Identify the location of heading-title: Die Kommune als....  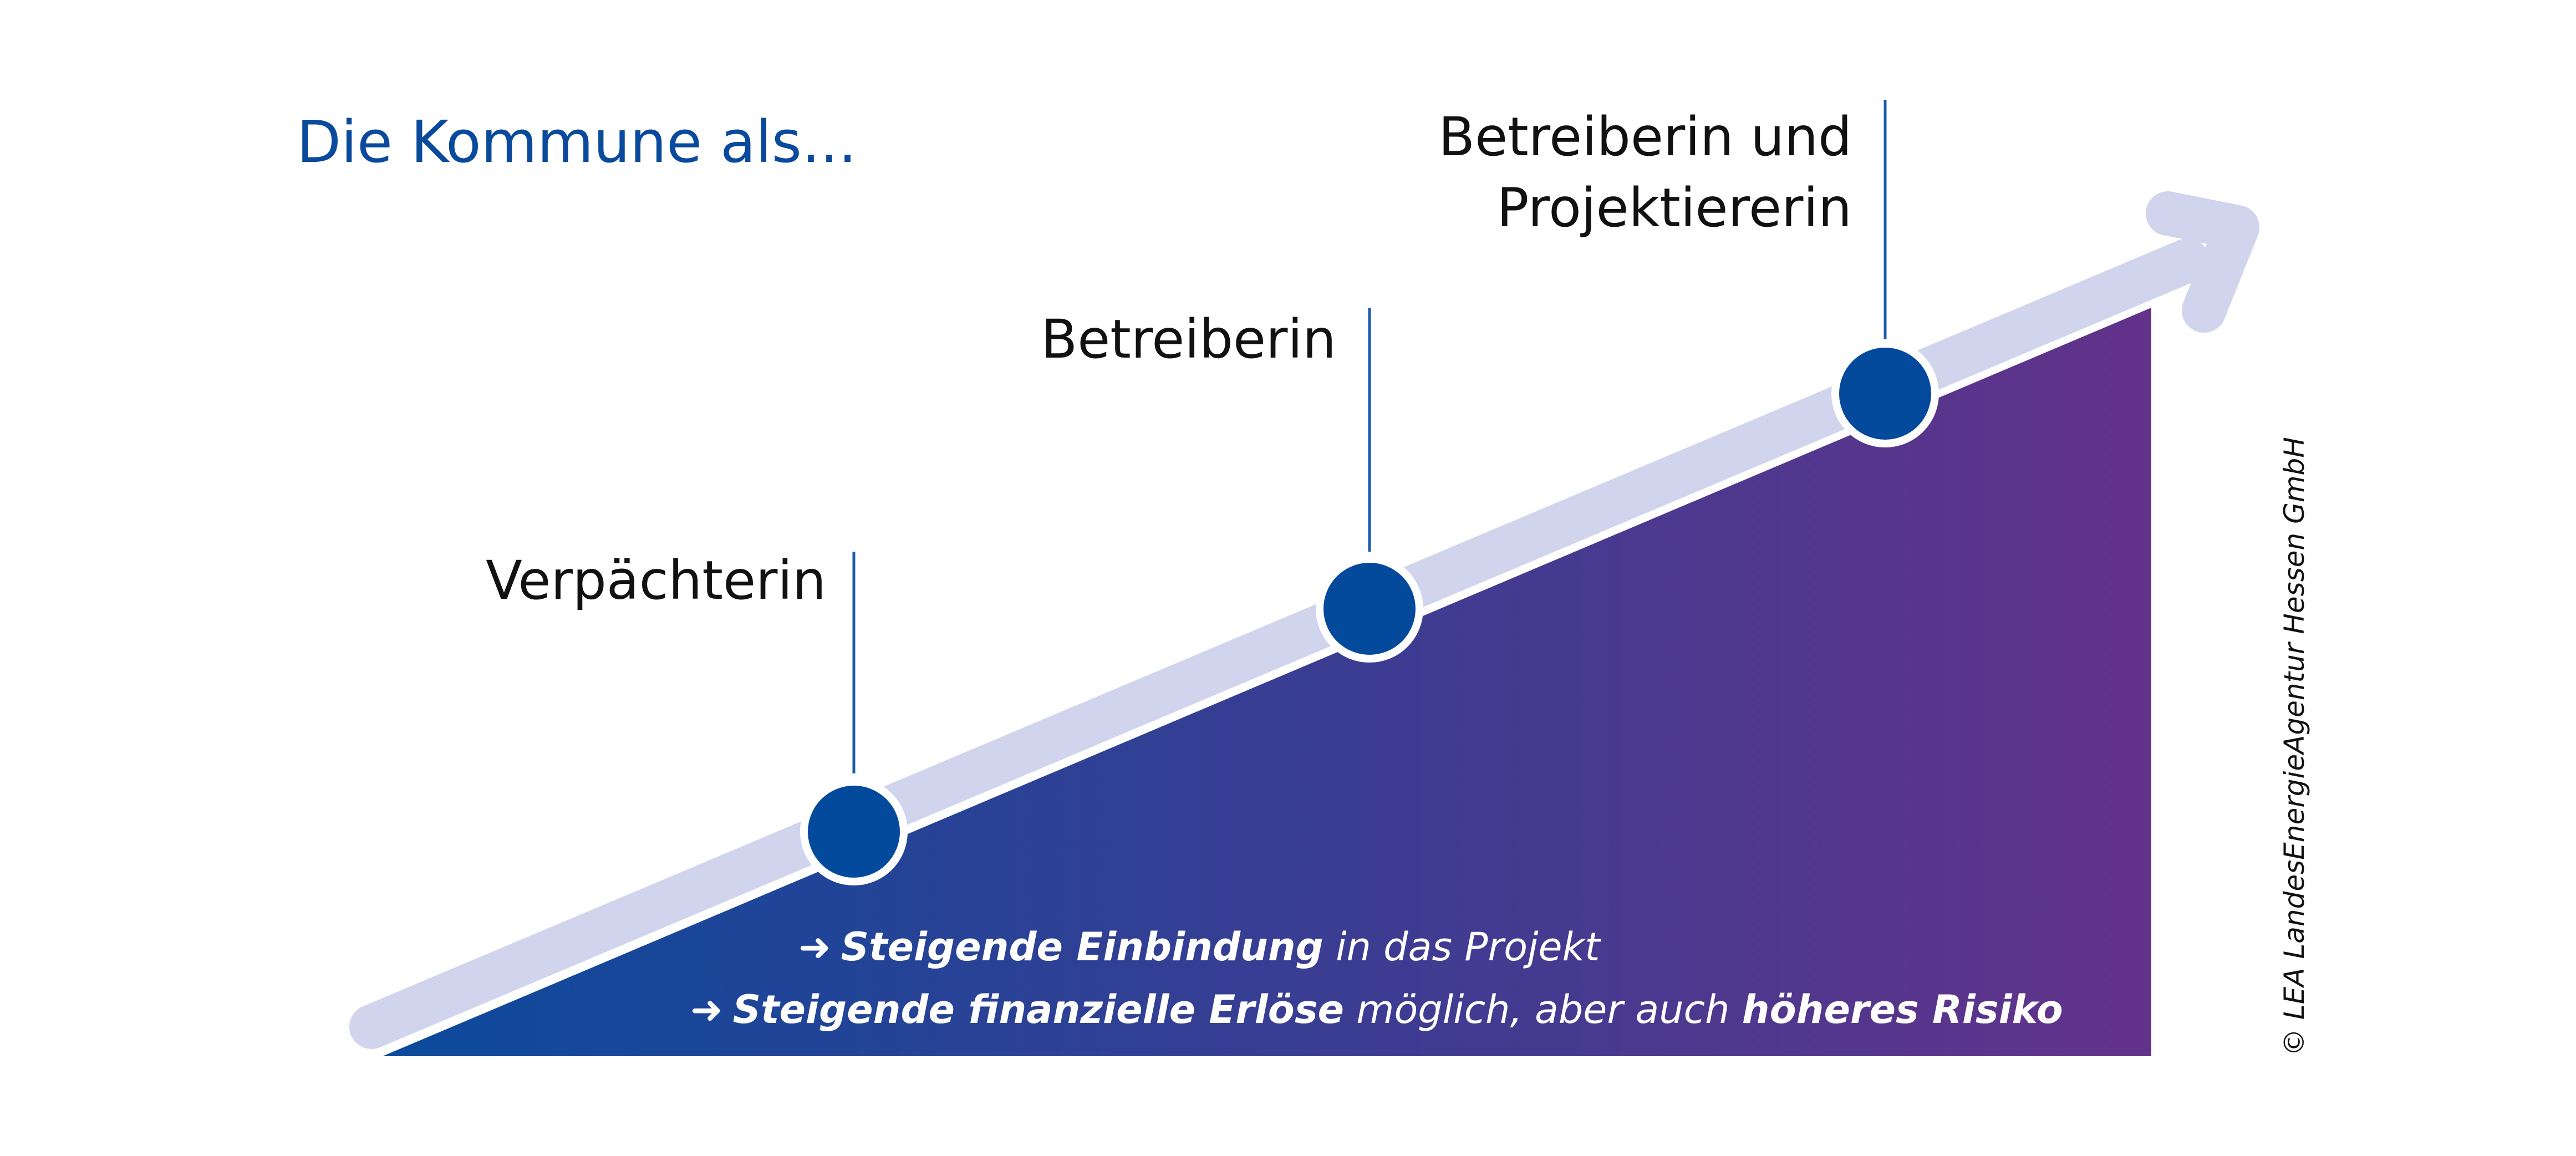
(577, 142).